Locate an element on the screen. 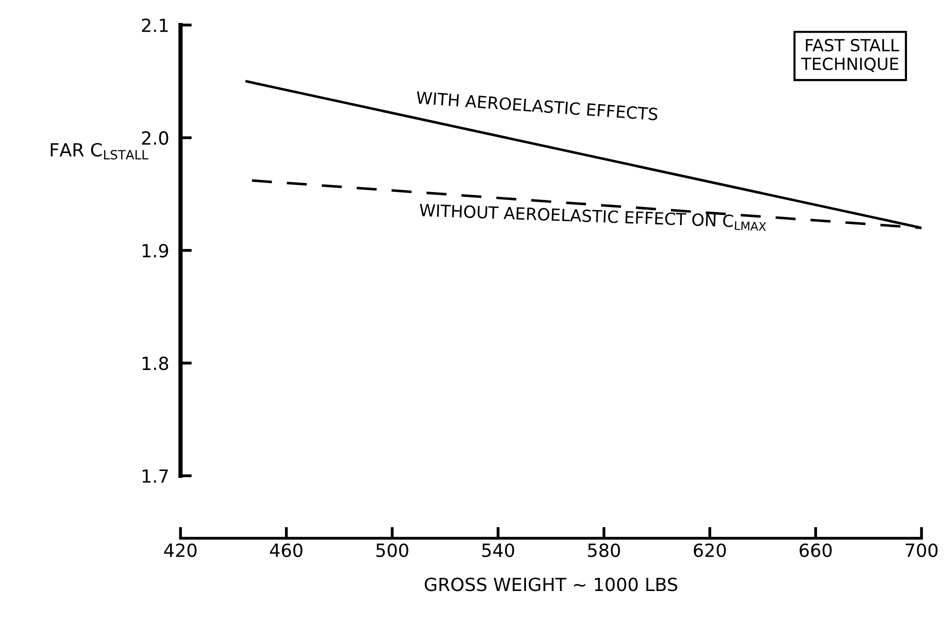  x-tick-label: 540 is located at coordinates (498, 550).